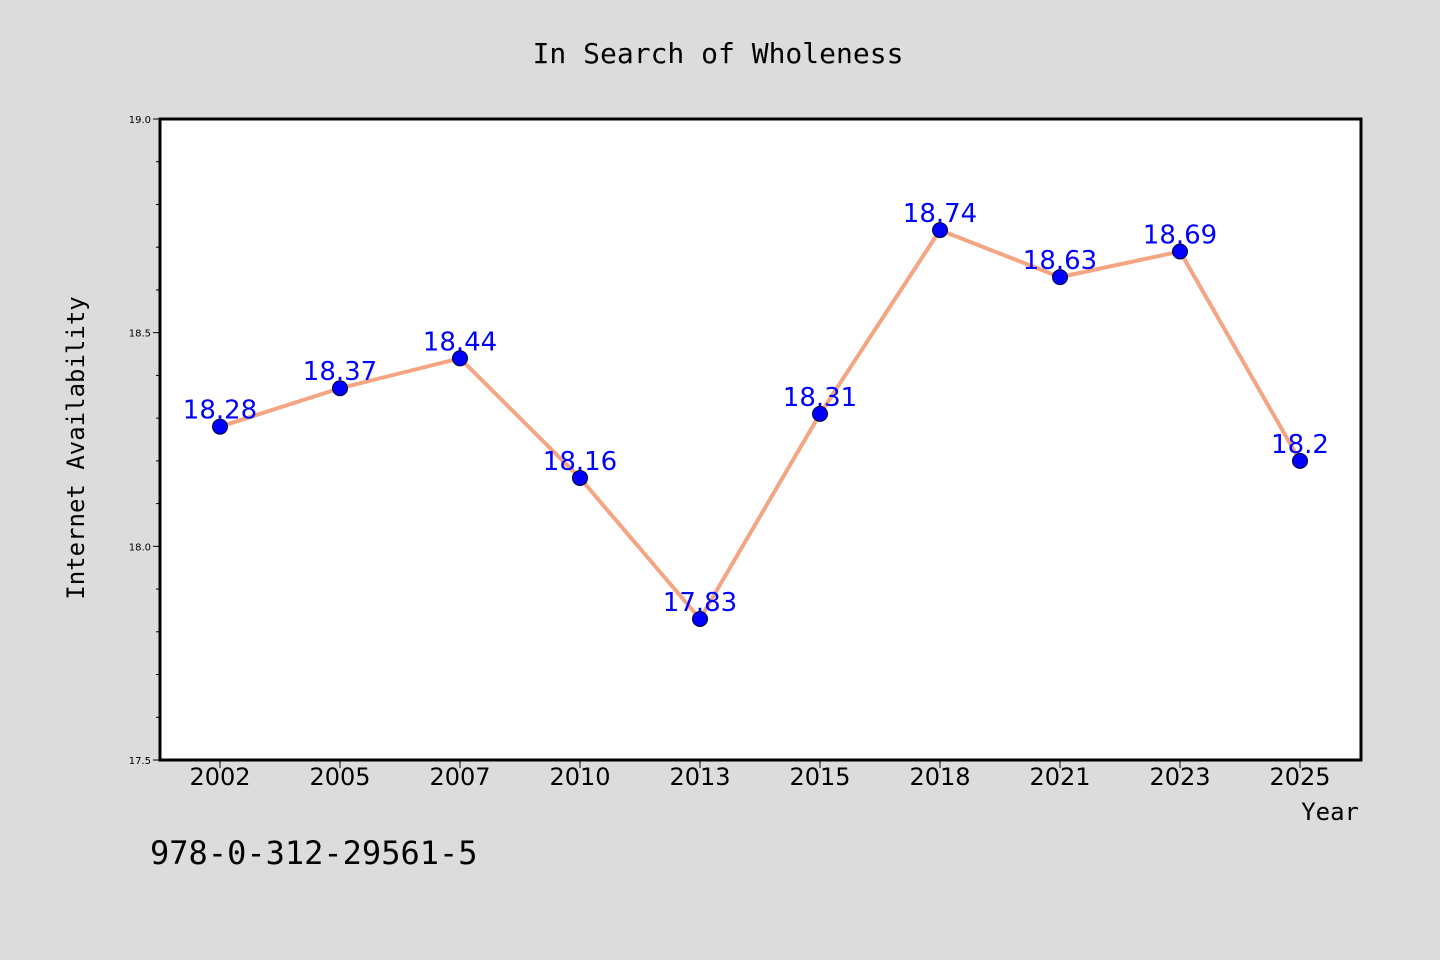 The height and width of the screenshot is (960, 1440). Describe the element at coordinates (140, 334) in the screenshot. I see `y-tick-label: 18.5` at that location.